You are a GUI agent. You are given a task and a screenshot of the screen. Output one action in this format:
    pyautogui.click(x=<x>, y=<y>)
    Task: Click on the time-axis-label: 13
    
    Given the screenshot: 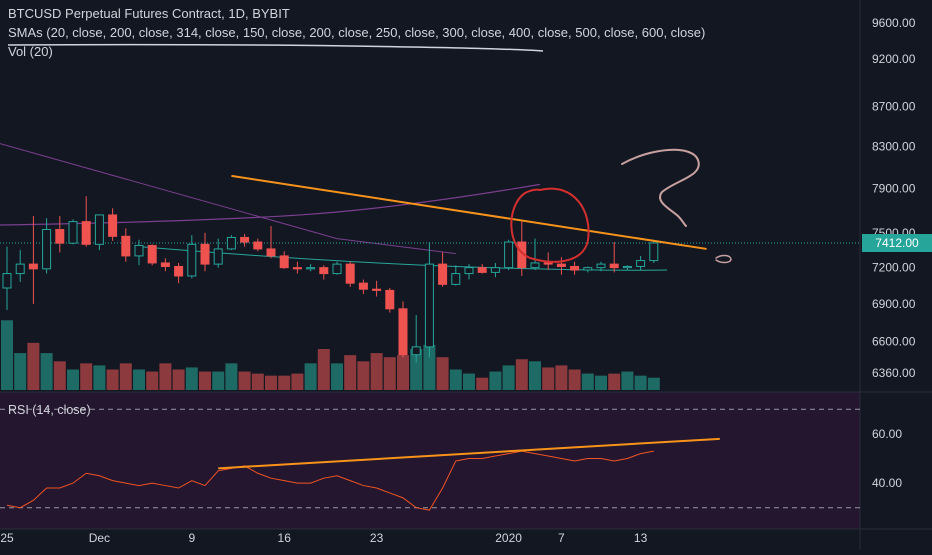 What is the action you would take?
    pyautogui.click(x=641, y=538)
    